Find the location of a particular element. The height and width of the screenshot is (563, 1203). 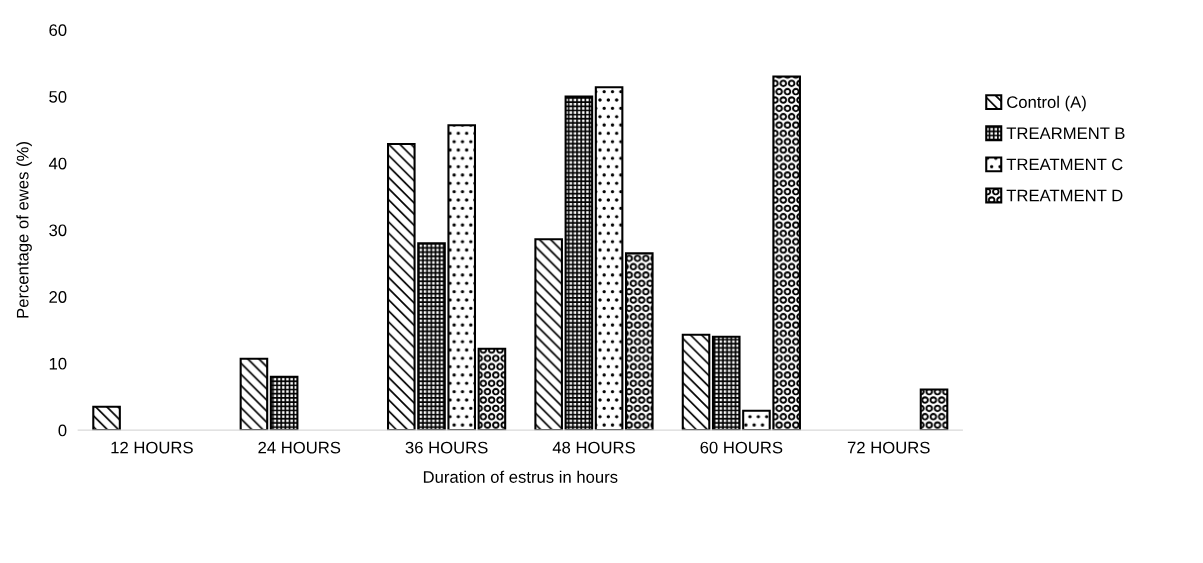

legend-label: TREARMENT B is located at coordinates (1065, 133).